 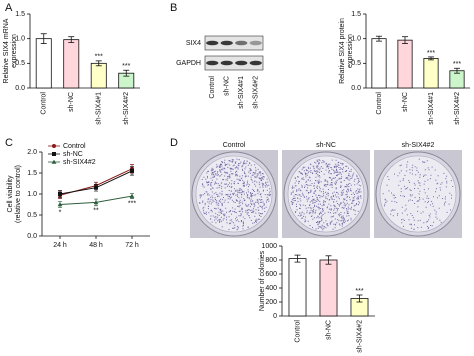 I want to click on panel-label: B, so click(x=173, y=8).